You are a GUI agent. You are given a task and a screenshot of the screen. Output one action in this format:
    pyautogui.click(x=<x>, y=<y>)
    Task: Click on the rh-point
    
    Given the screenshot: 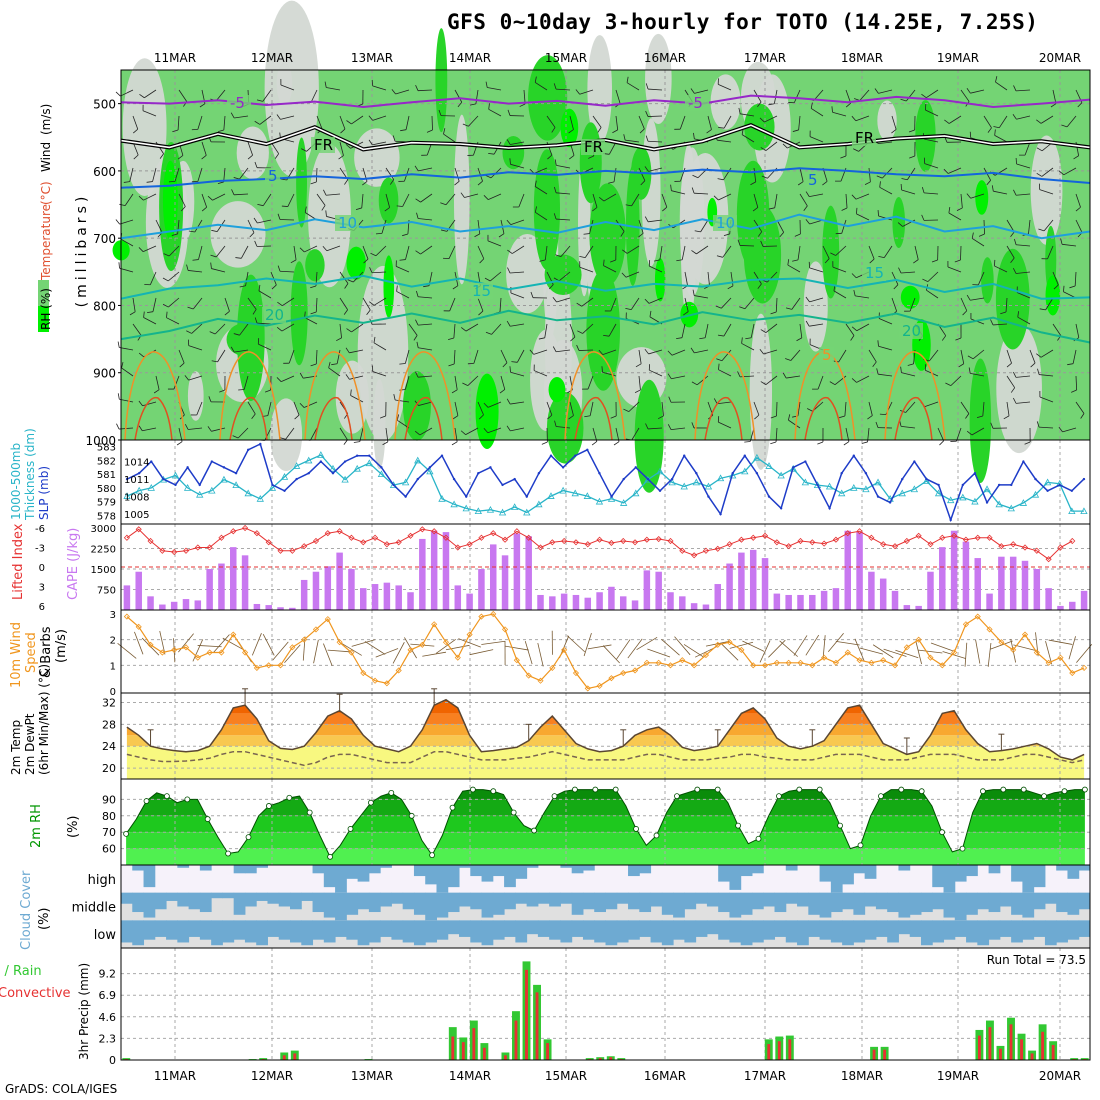 What is the action you would take?
    pyautogui.click(x=534, y=830)
    